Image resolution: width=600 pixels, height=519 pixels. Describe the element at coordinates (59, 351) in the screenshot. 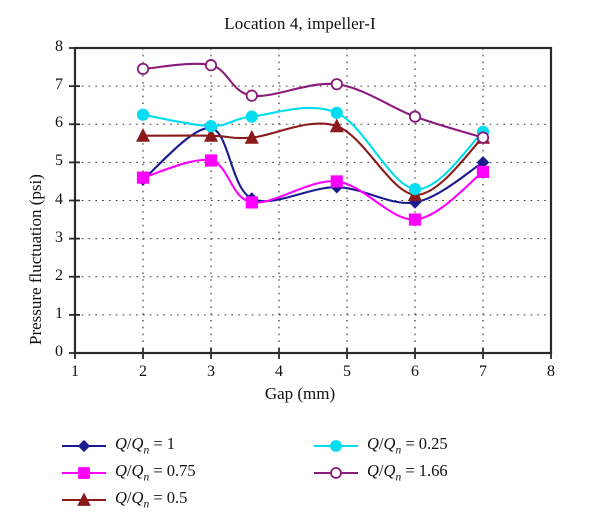

I see `y-tick-label: 0` at that location.